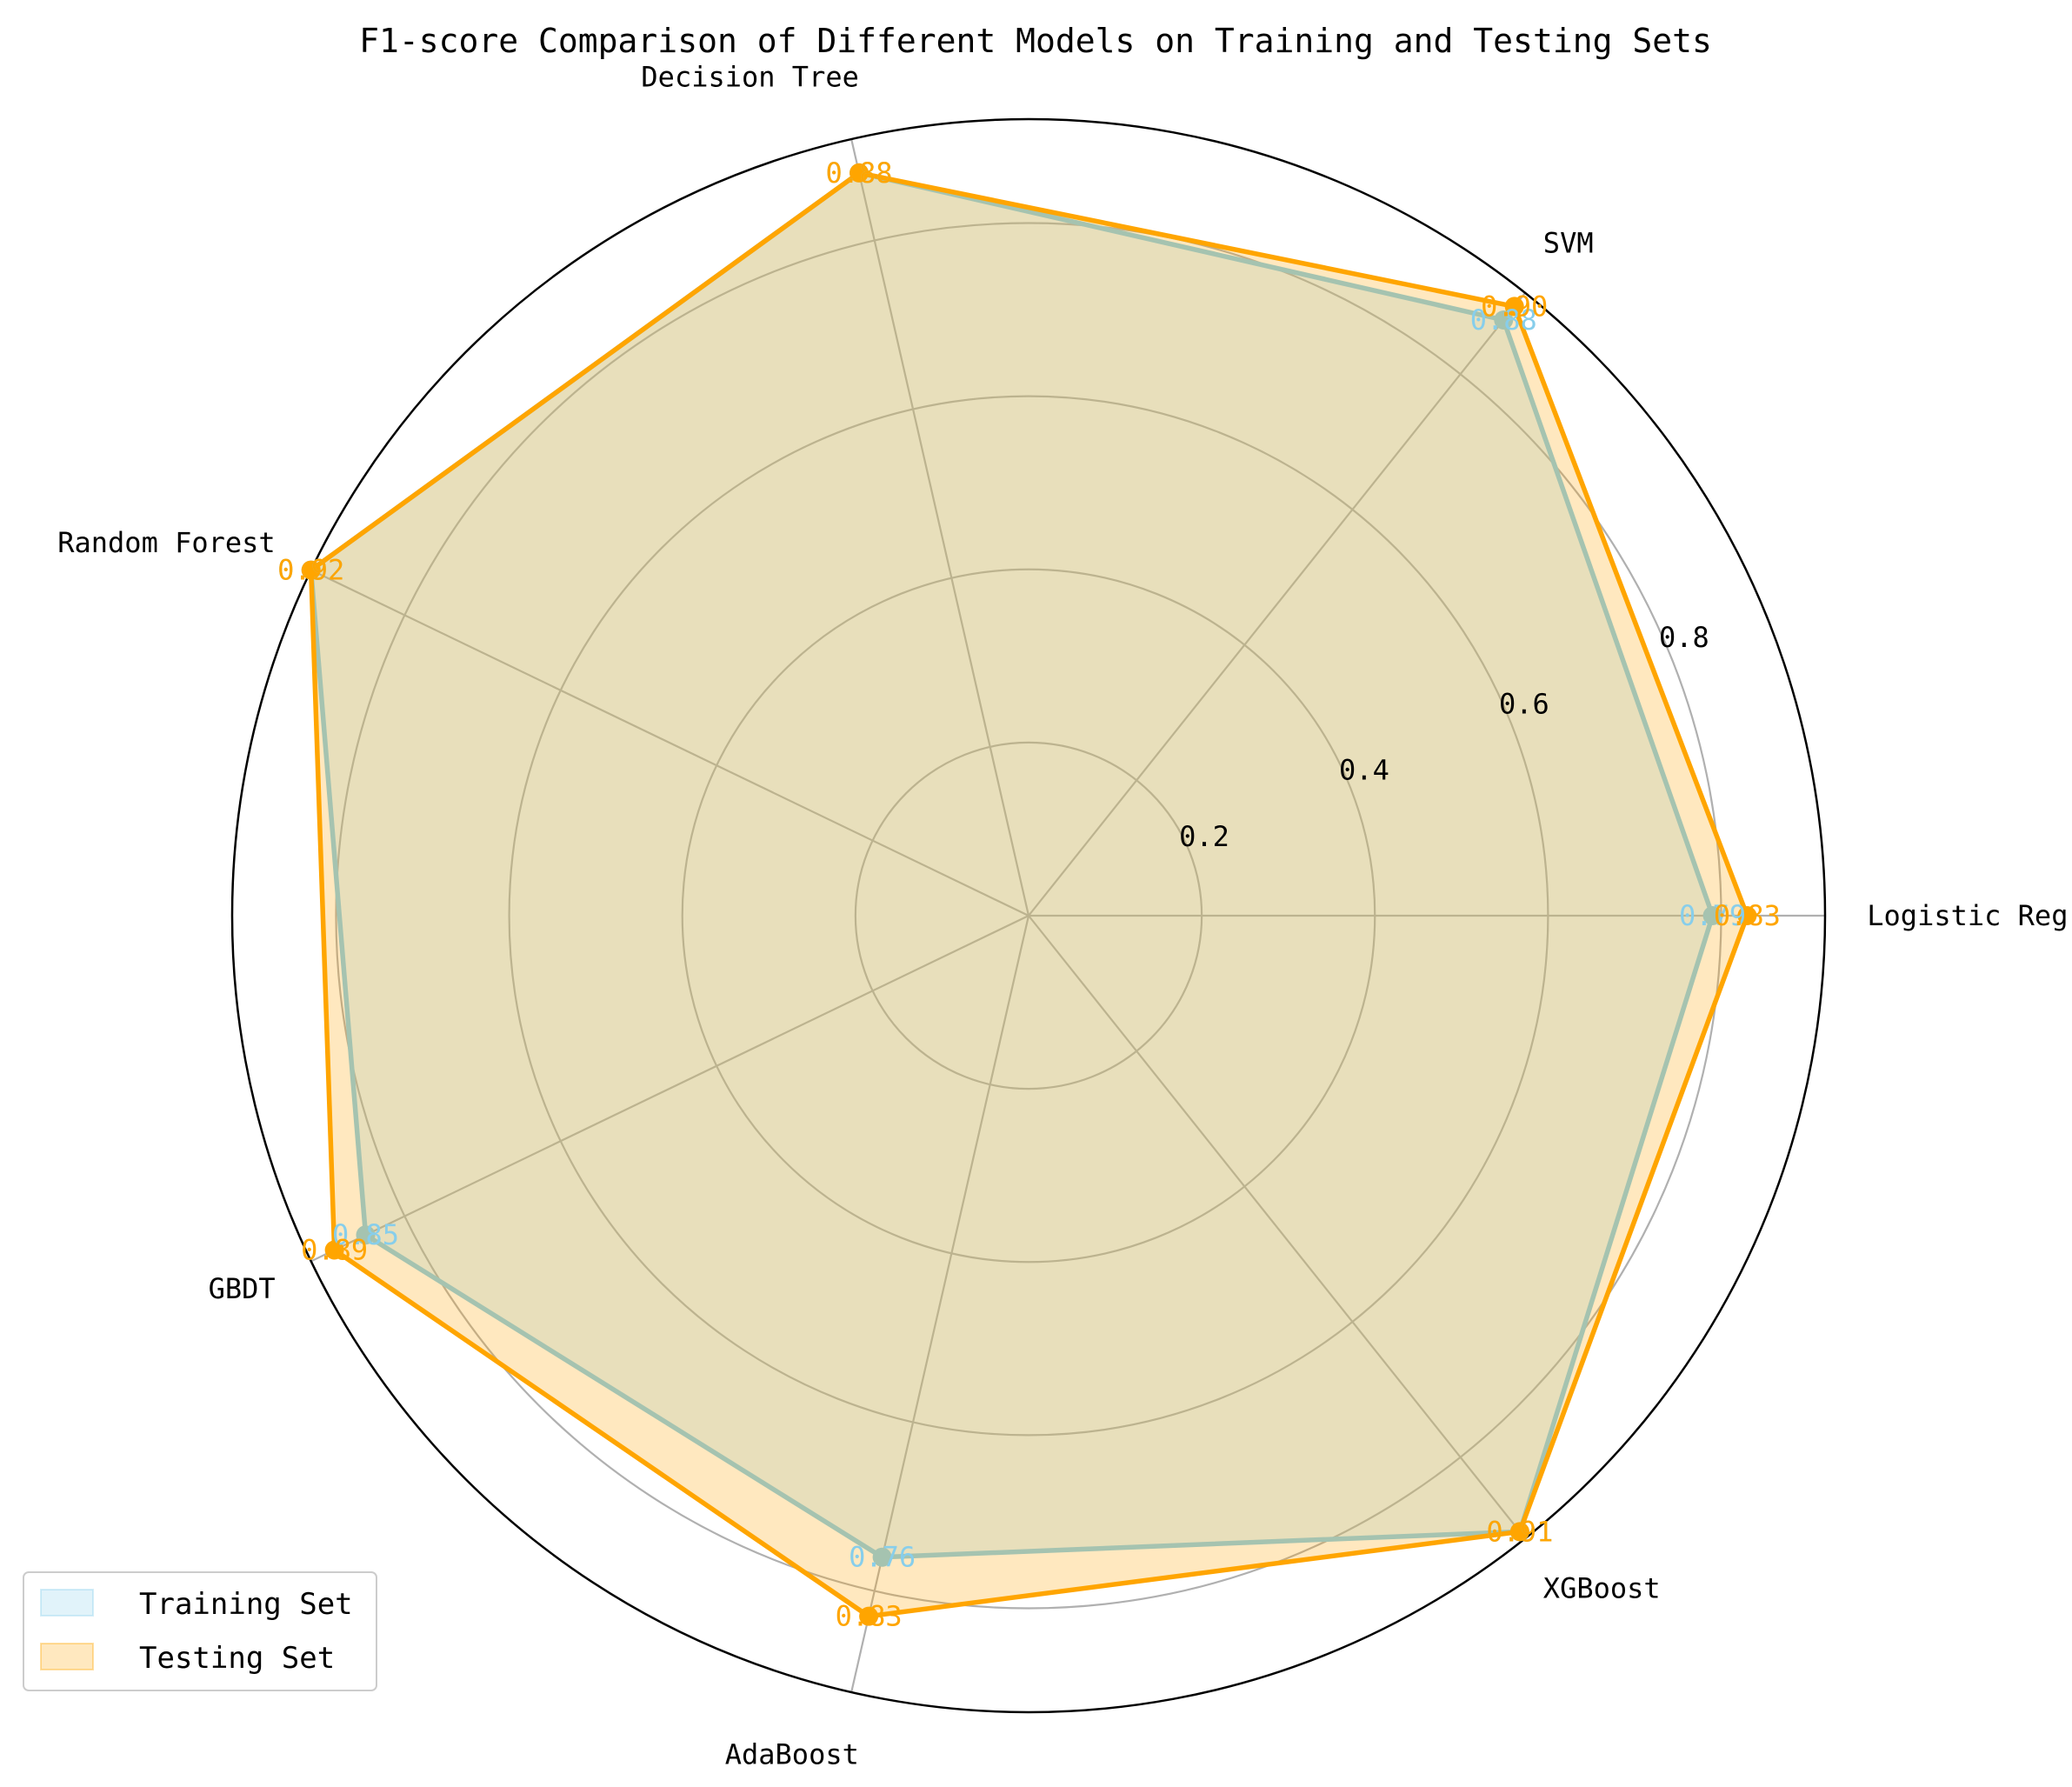 Image resolution: width=2072 pixels, height=1787 pixels. What do you see at coordinates (166, 542) in the screenshot?
I see `category-label-3: Random Forest` at bounding box center [166, 542].